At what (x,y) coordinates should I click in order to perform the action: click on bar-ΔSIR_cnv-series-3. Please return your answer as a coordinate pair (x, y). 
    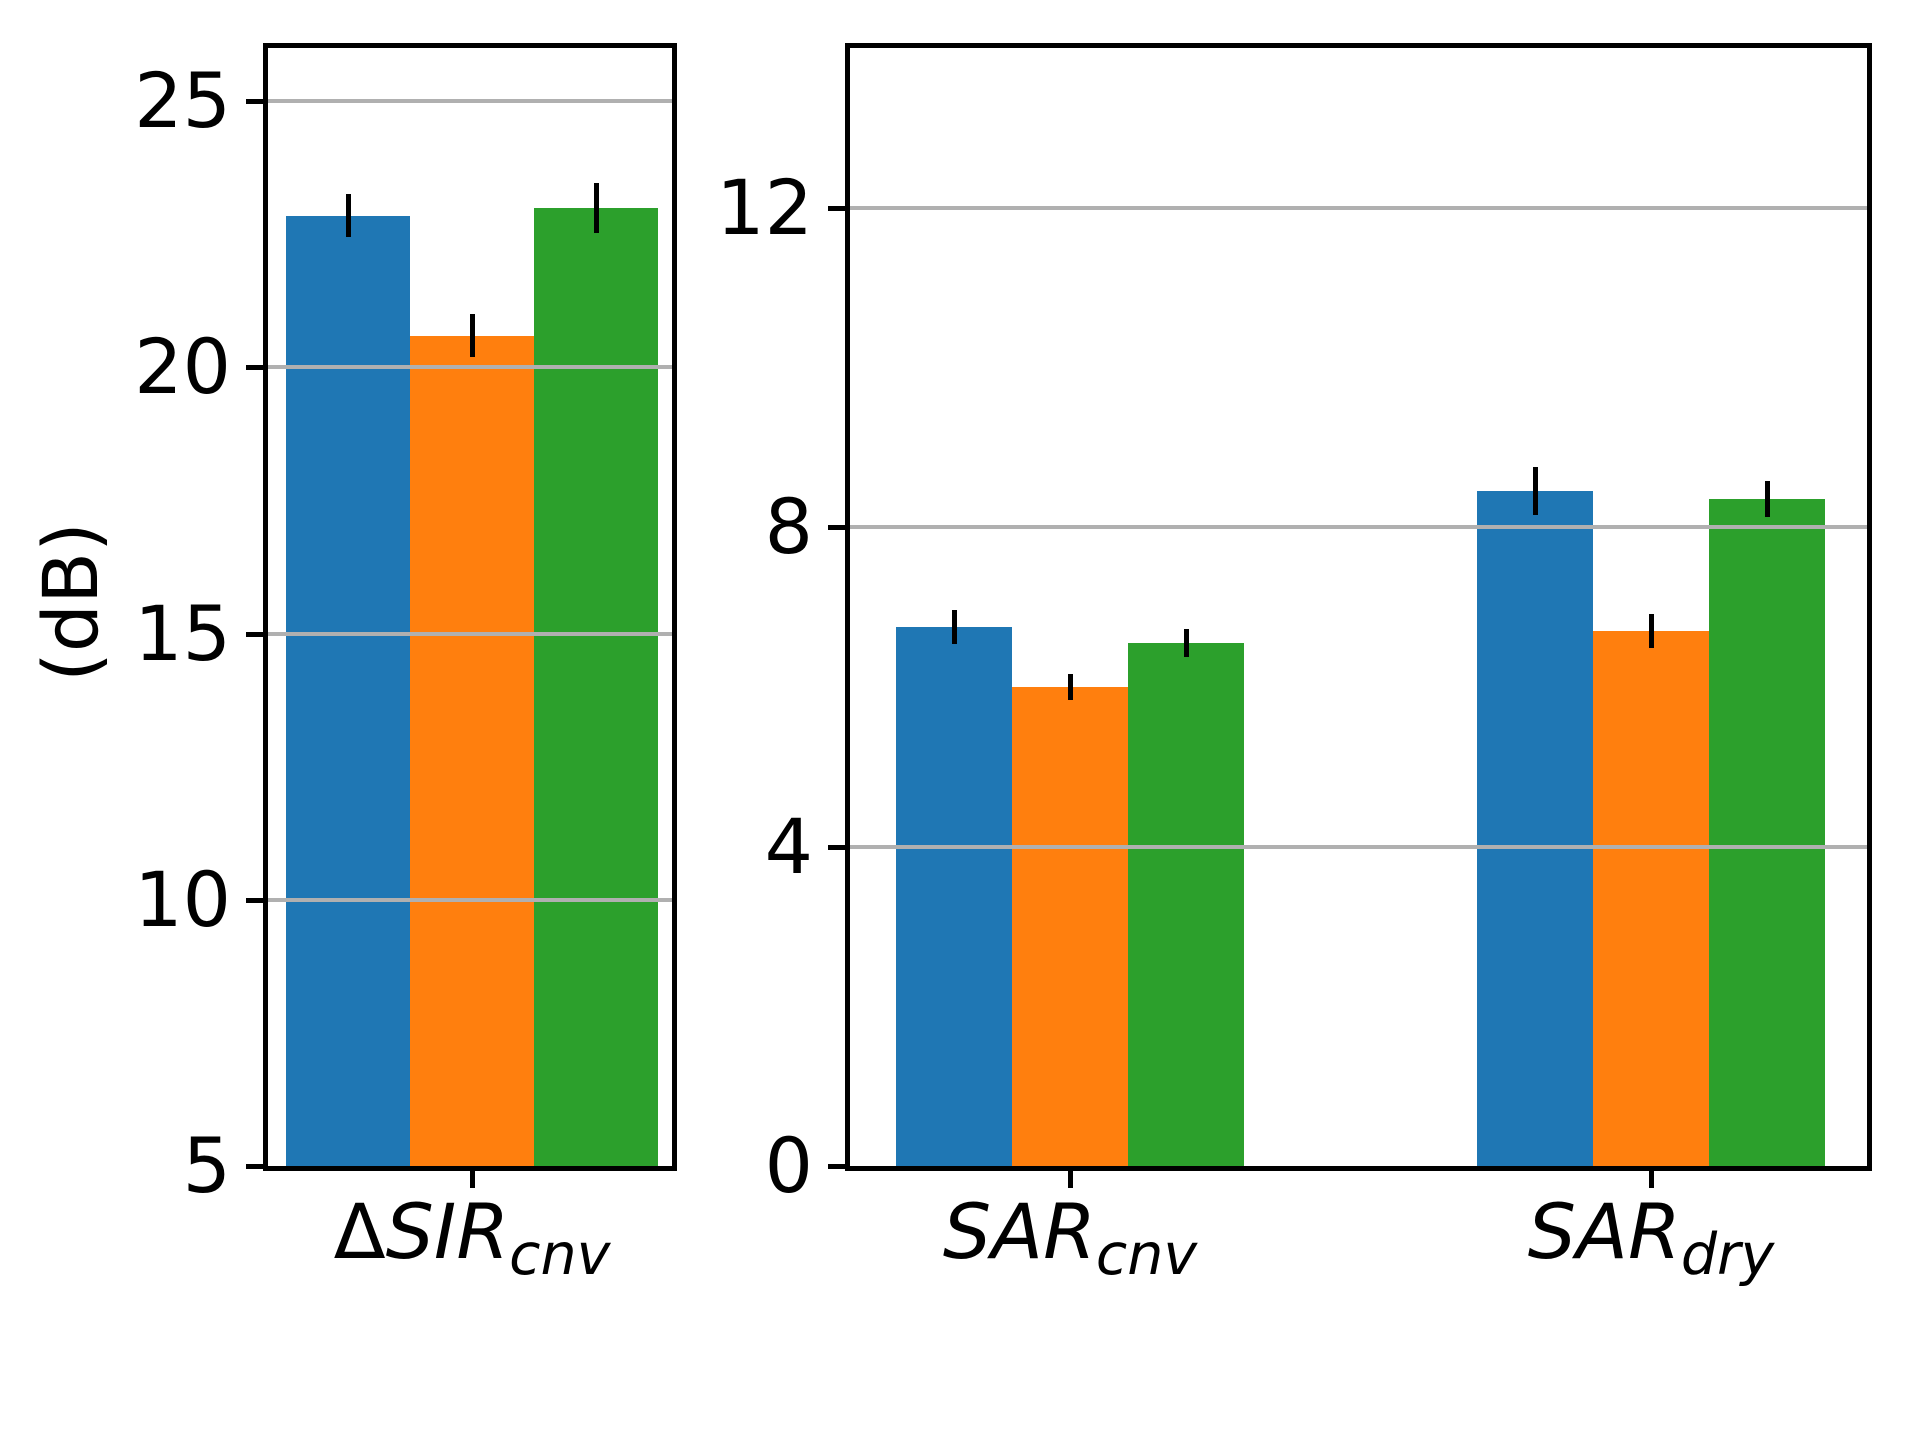
    Looking at the image, I should click on (596, 686).